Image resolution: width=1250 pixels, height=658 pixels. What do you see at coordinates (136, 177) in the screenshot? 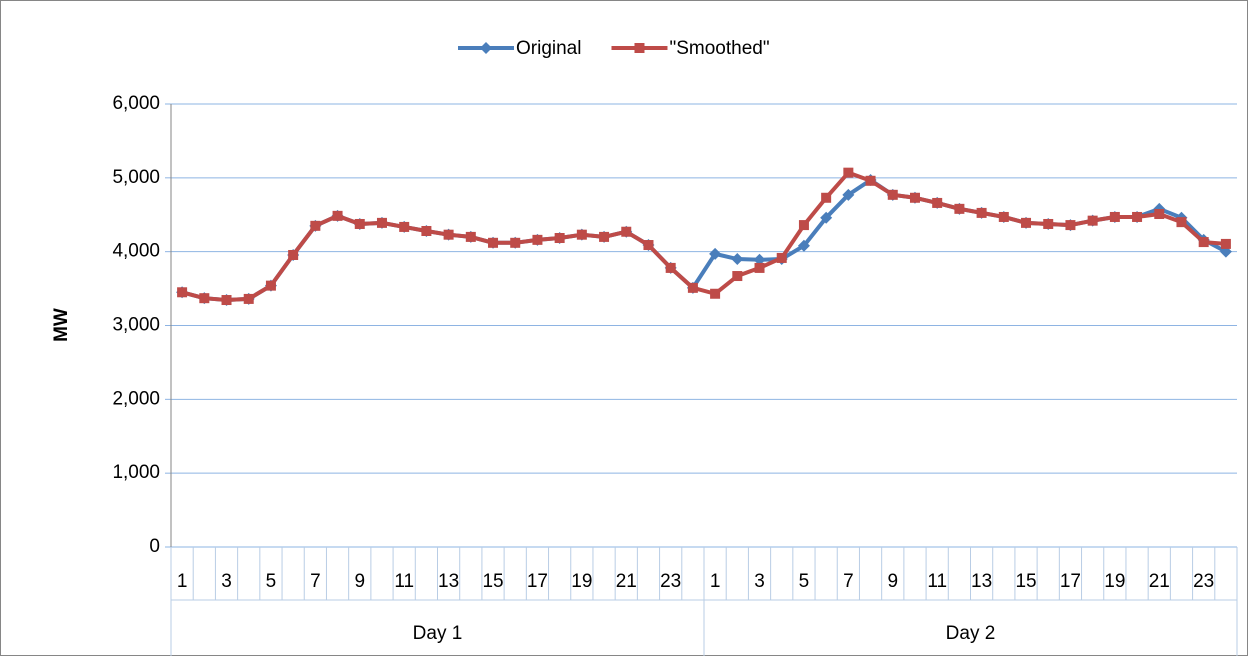
I see `y-tick-label: 5,000` at bounding box center [136, 177].